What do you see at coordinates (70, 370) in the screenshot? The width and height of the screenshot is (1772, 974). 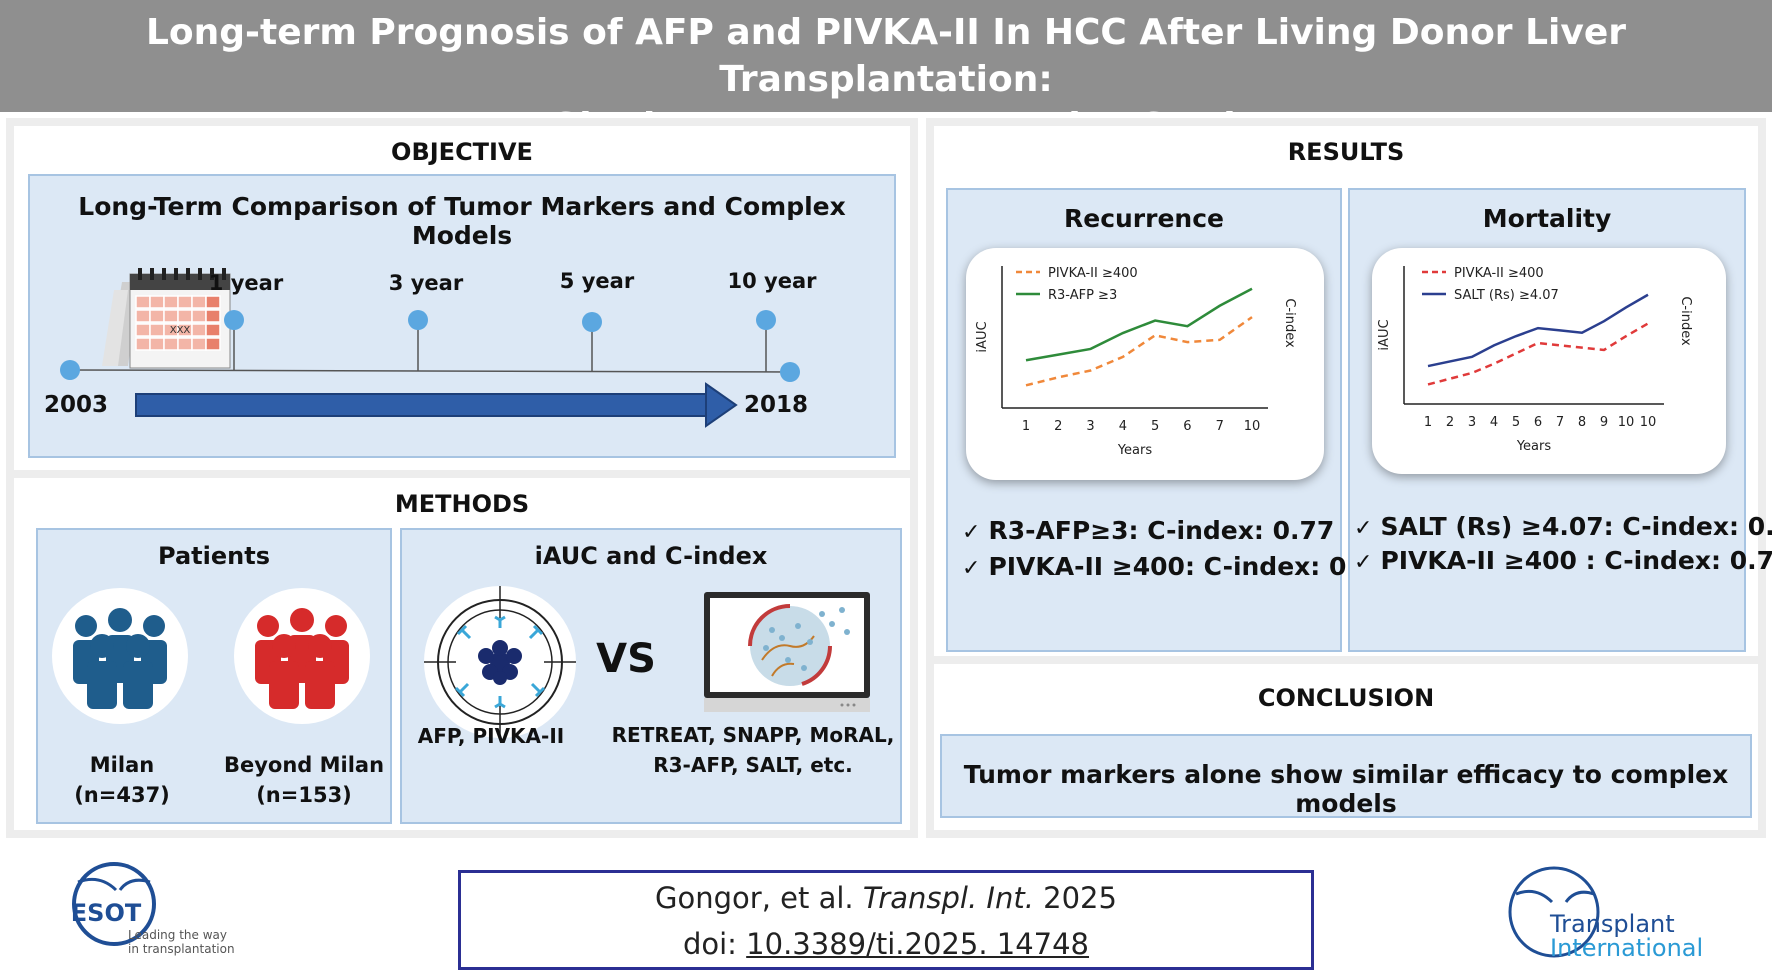 I see `timeline-start-dot` at bounding box center [70, 370].